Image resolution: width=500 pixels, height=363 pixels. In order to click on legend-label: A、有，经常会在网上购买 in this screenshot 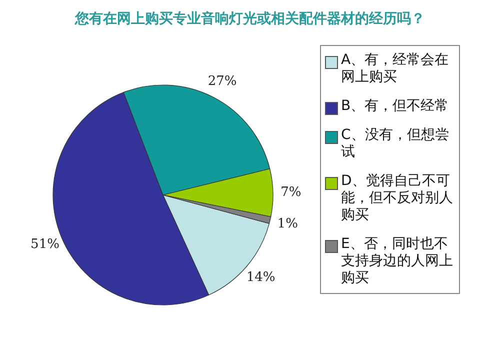, I will do `click(395, 69)`.